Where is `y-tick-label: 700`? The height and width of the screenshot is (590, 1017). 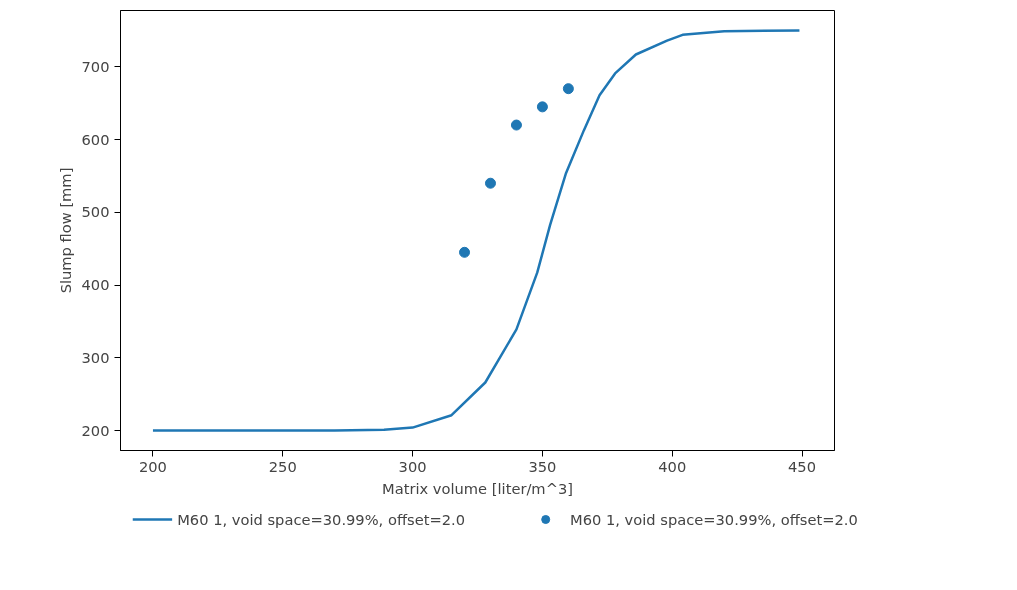
y-tick-label: 700 is located at coordinates (95, 66).